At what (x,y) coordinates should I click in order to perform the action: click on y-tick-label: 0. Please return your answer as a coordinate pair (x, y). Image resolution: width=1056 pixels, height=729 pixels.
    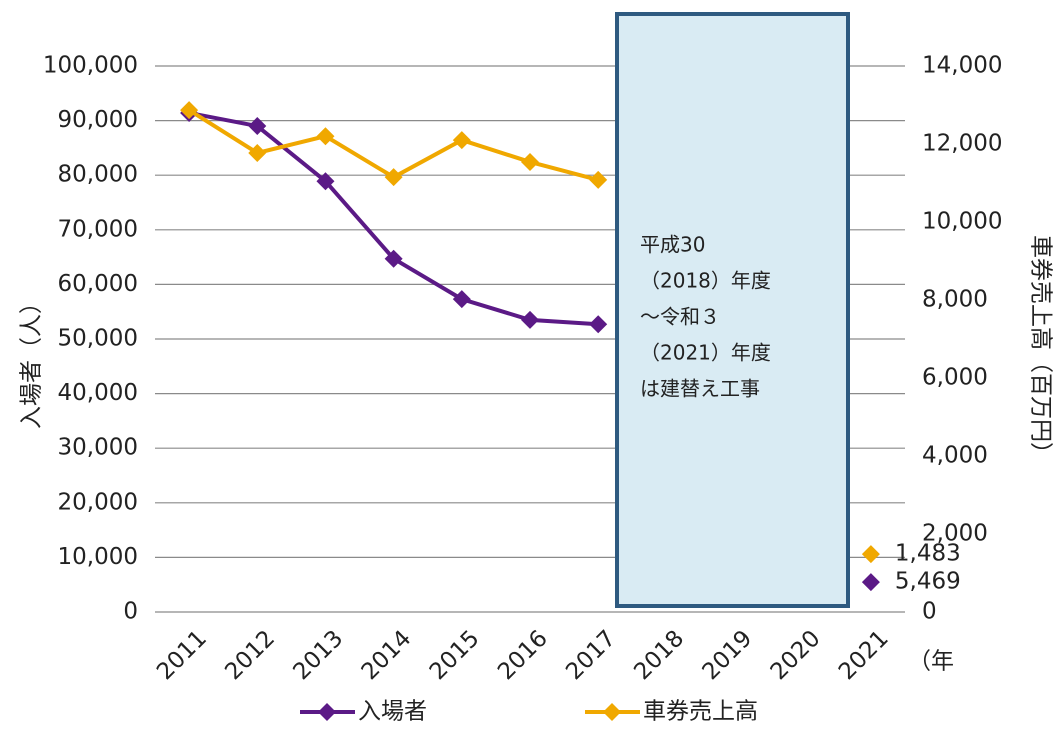
    Looking at the image, I should click on (130, 612).